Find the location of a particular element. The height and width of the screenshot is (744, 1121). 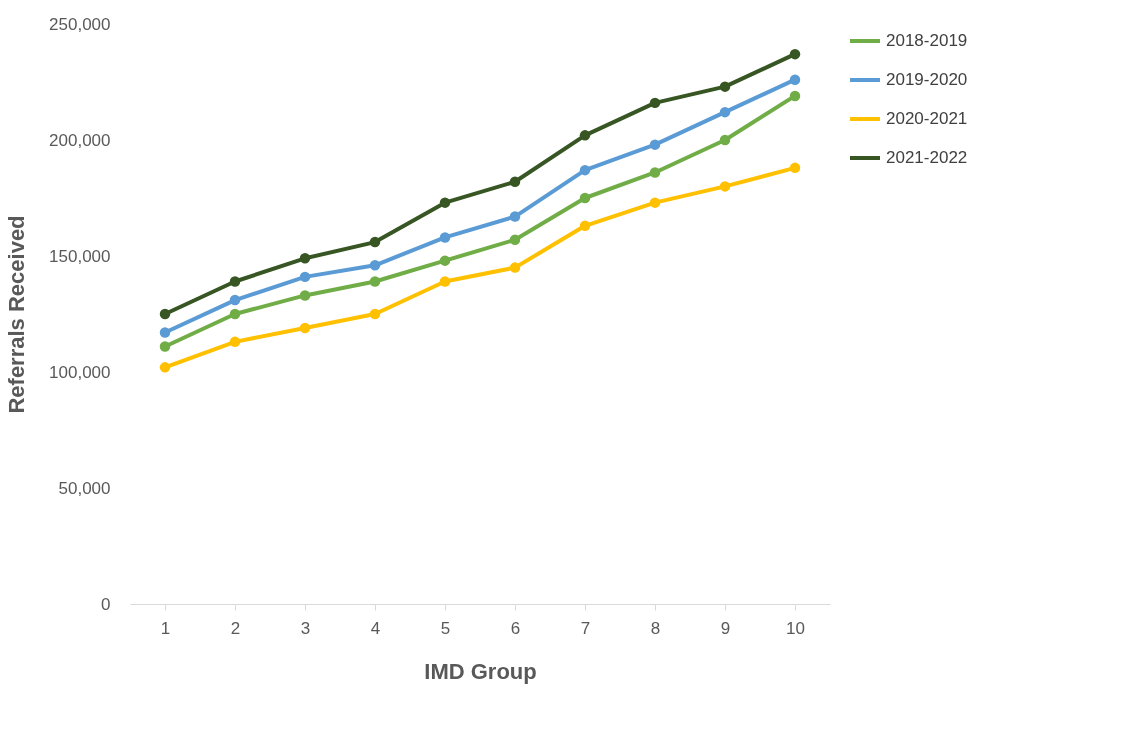

y-tick-label: 100,000 is located at coordinates (80, 372).